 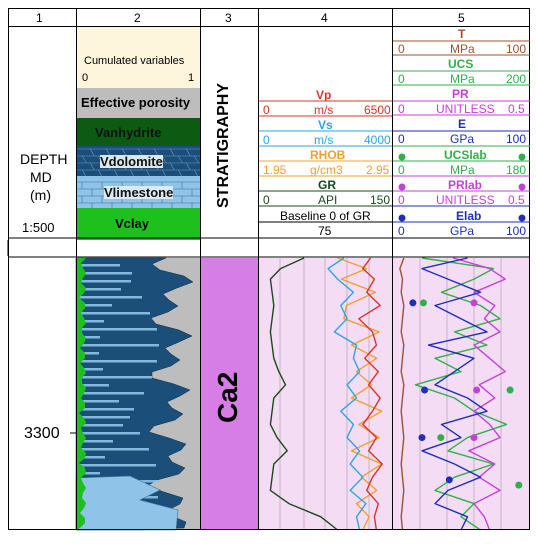 What do you see at coordinates (465, 185) in the screenshot?
I see `prlab-name: PRlab` at bounding box center [465, 185].